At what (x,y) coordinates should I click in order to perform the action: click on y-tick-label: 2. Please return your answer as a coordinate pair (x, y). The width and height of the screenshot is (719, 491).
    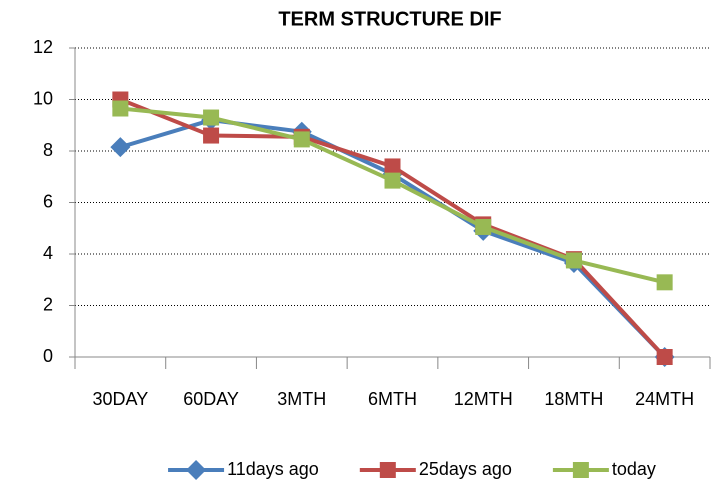
    Looking at the image, I should click on (48, 304).